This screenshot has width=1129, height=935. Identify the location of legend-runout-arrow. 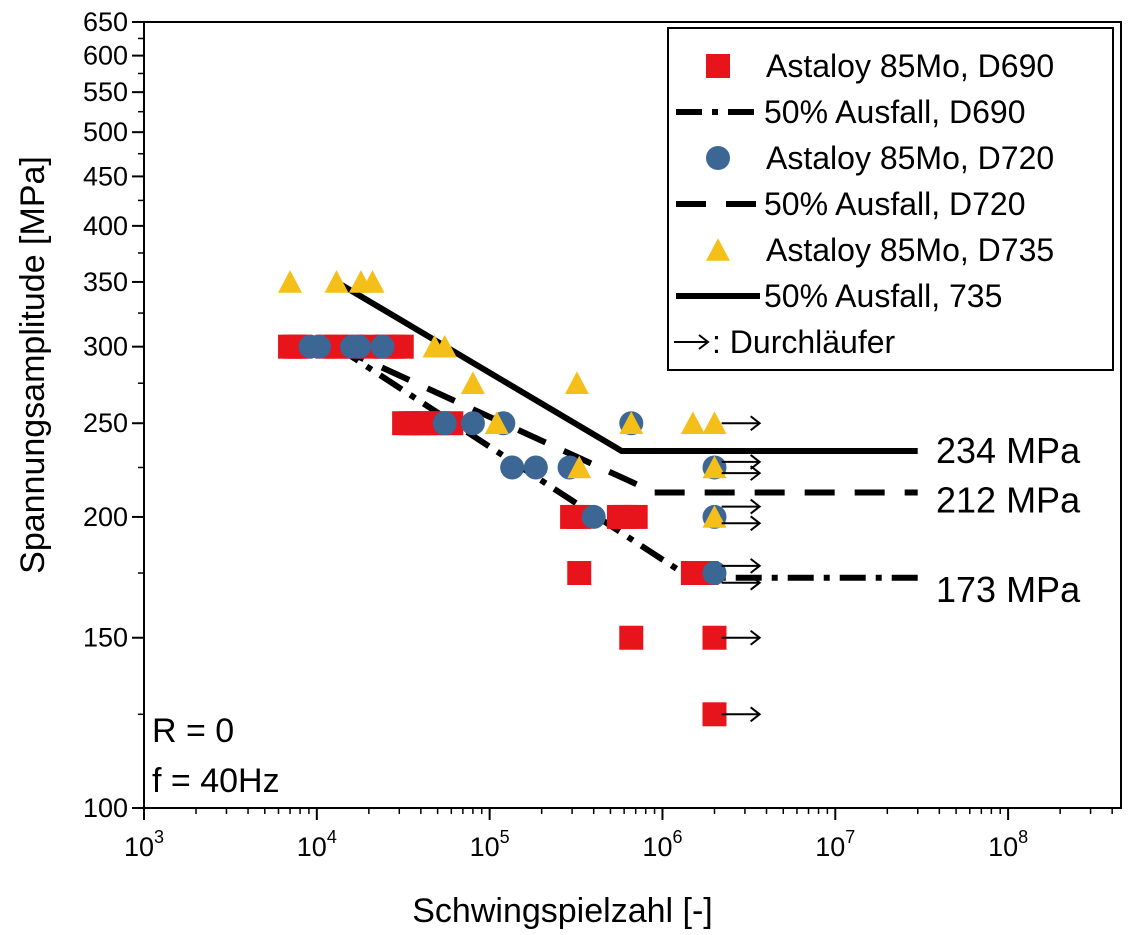
(692, 342).